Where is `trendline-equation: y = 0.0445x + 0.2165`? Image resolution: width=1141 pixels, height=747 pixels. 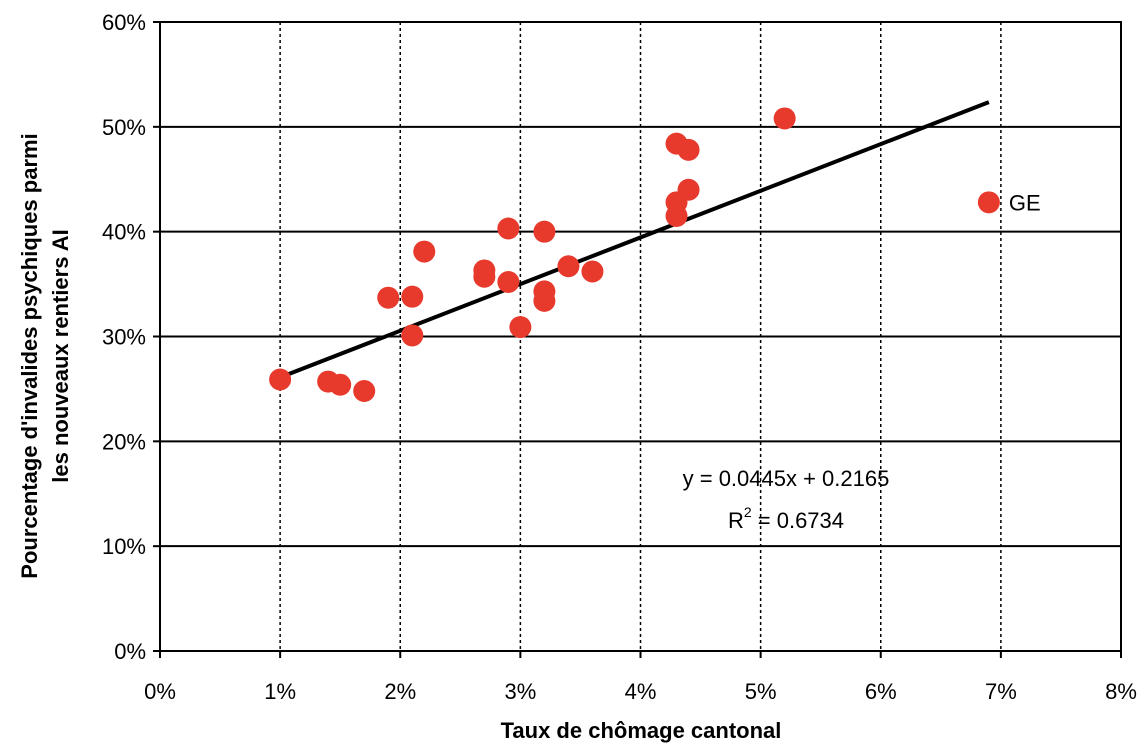
trendline-equation: y = 0.0445x + 0.2165 is located at coordinates (786, 478).